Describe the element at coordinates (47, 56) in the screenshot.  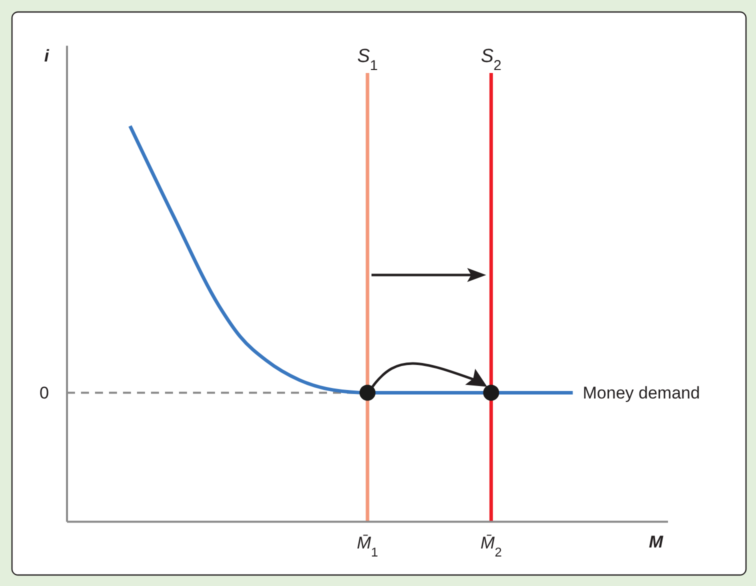
I see `y-axis-title: i` at that location.